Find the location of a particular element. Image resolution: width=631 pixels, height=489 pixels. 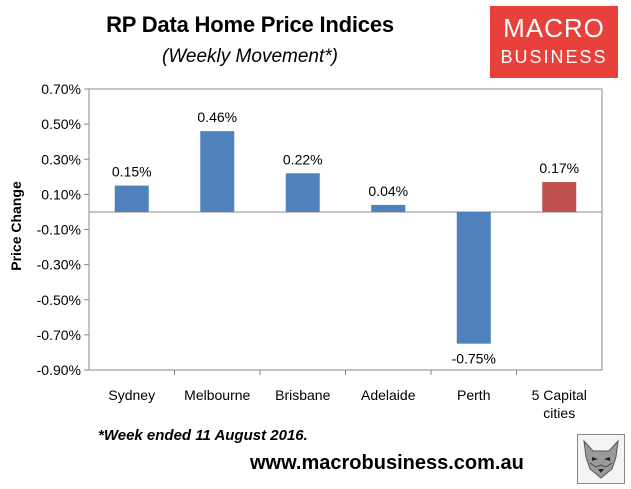

footnote: *Week ended 11 August 2016. is located at coordinates (203, 435).